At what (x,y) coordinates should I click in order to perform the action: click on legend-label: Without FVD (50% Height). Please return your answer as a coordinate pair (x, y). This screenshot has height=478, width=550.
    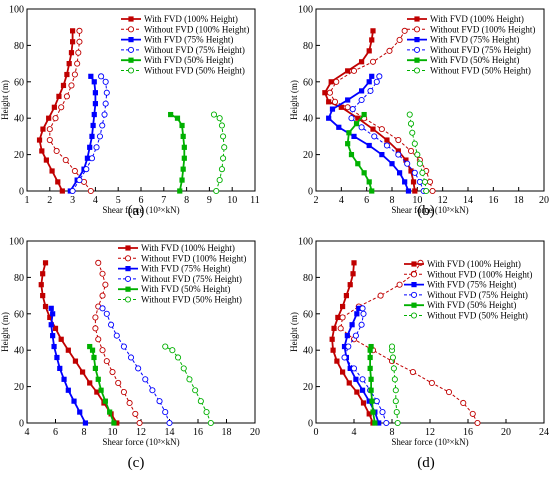
    Looking at the image, I should click on (191, 300).